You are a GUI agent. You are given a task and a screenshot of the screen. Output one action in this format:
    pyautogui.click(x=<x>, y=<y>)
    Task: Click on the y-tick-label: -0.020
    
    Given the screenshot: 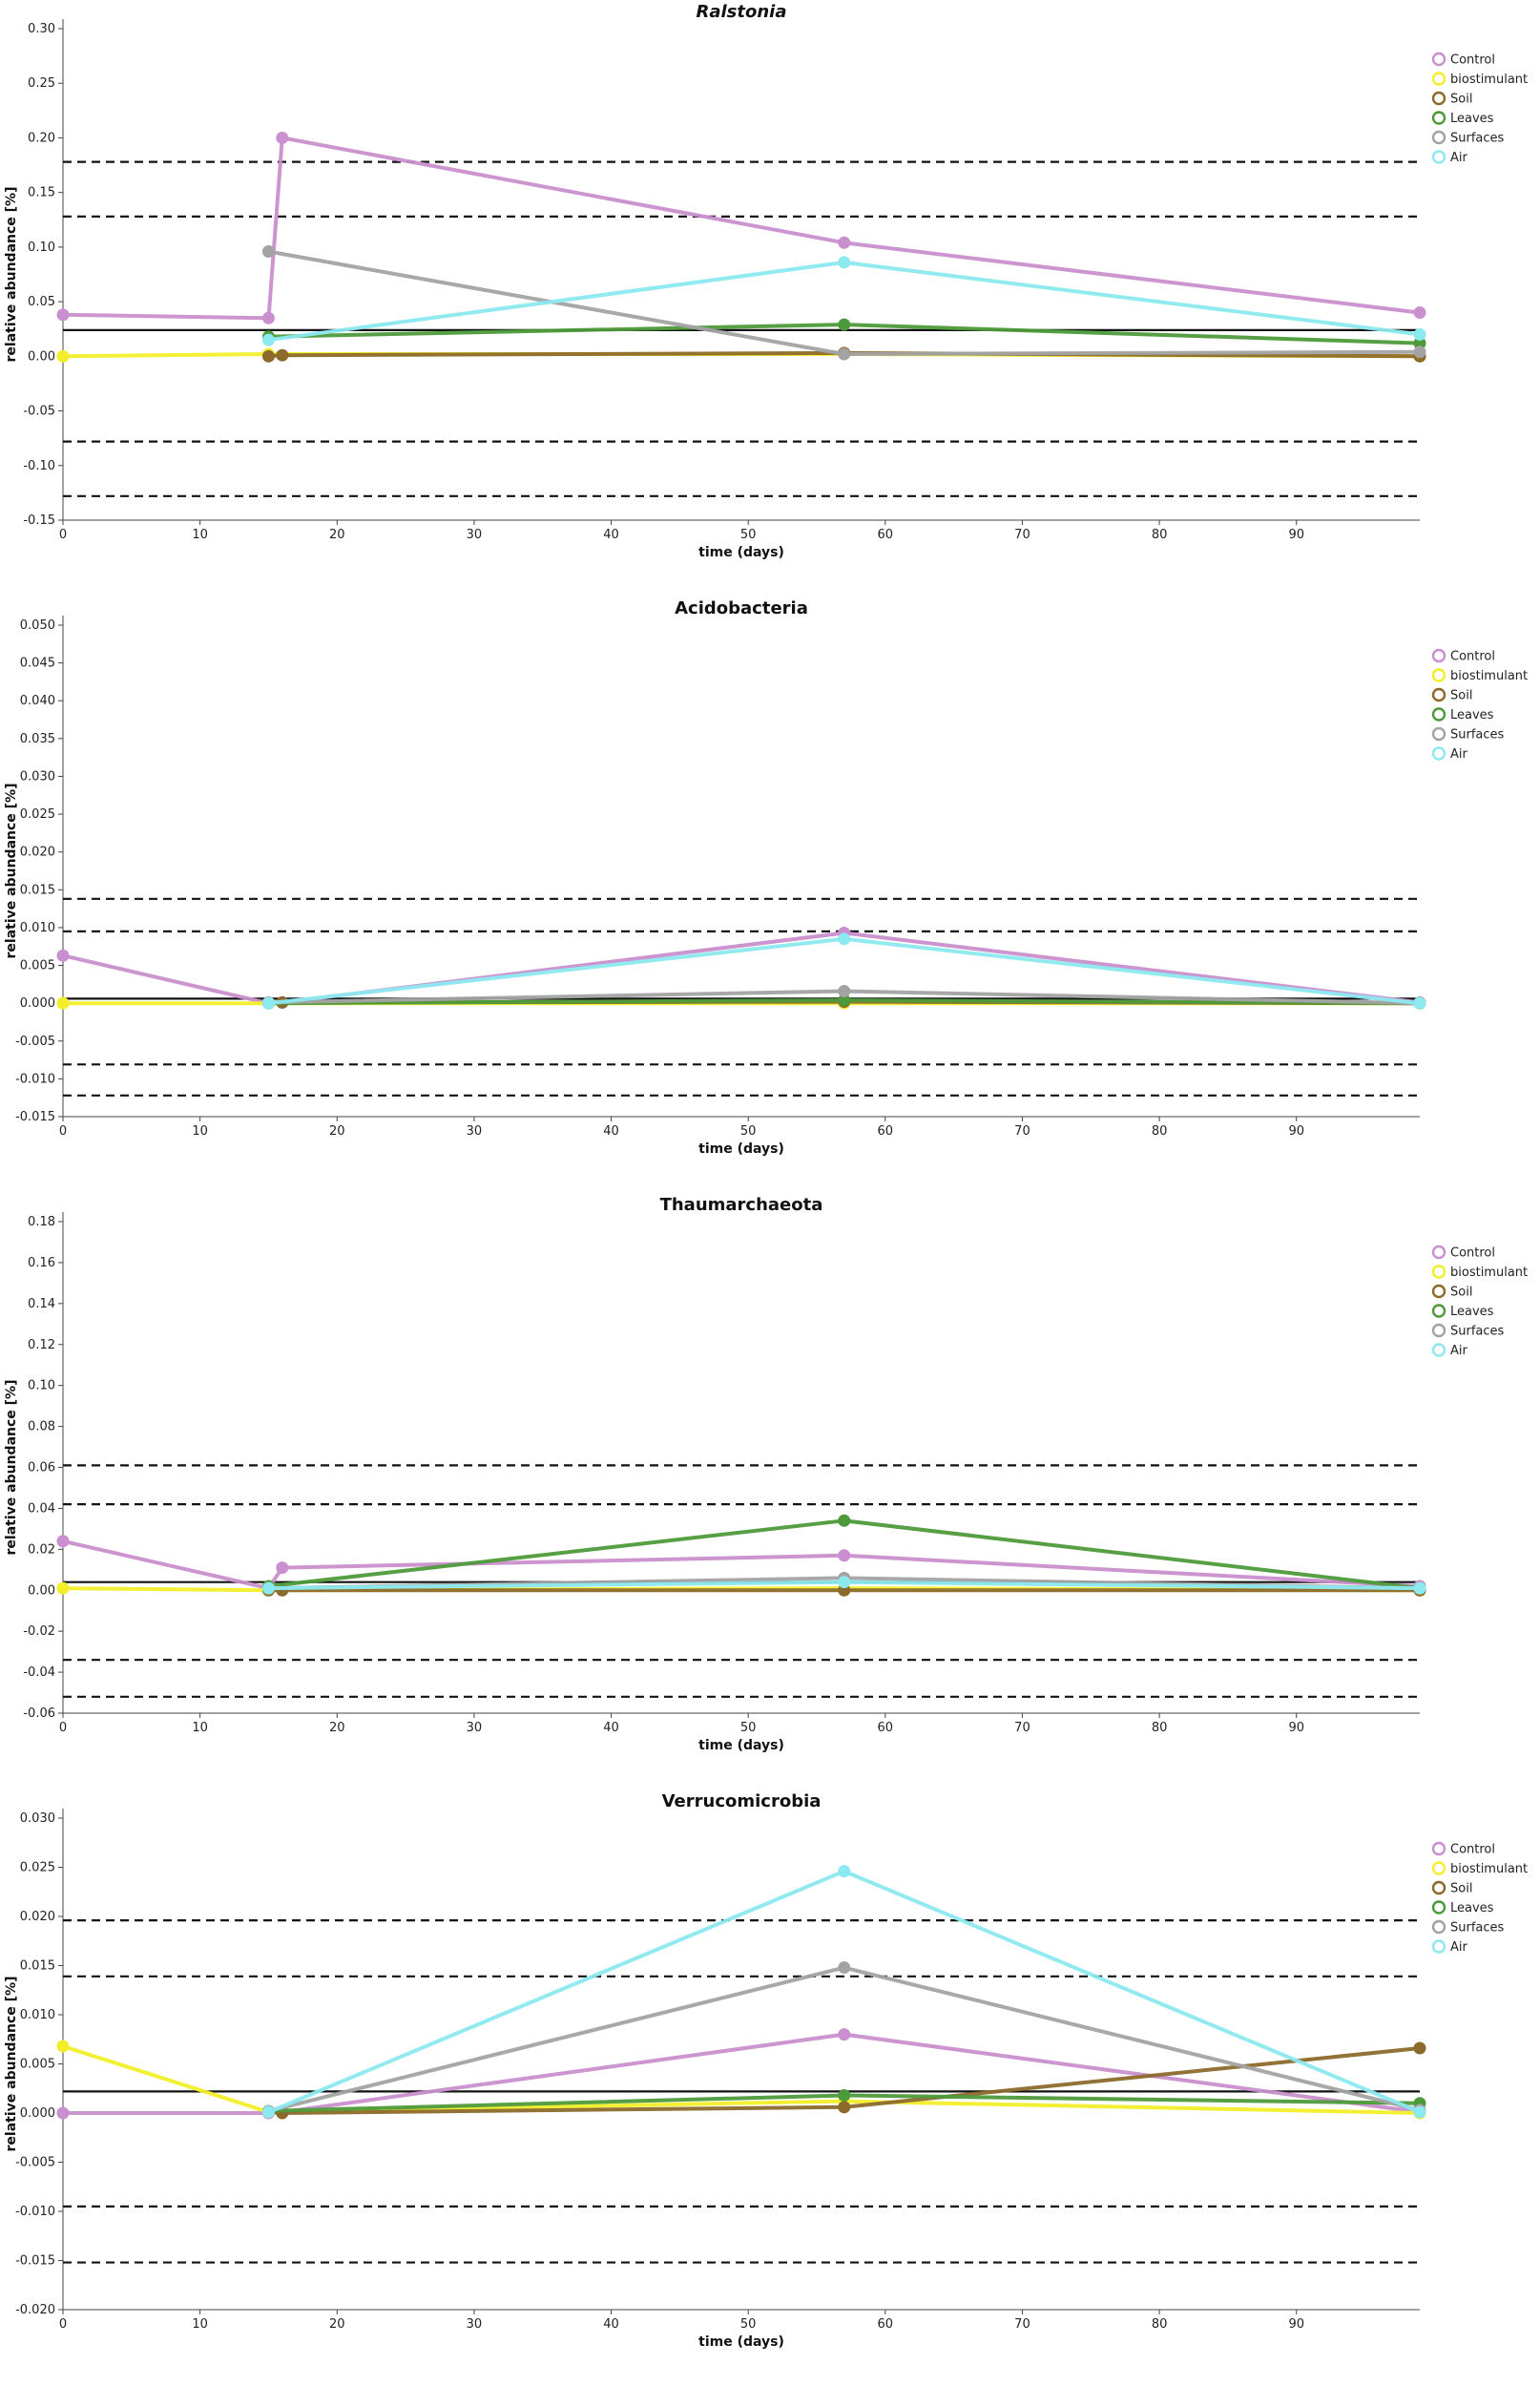 What is the action you would take?
    pyautogui.click(x=35, y=2310)
    